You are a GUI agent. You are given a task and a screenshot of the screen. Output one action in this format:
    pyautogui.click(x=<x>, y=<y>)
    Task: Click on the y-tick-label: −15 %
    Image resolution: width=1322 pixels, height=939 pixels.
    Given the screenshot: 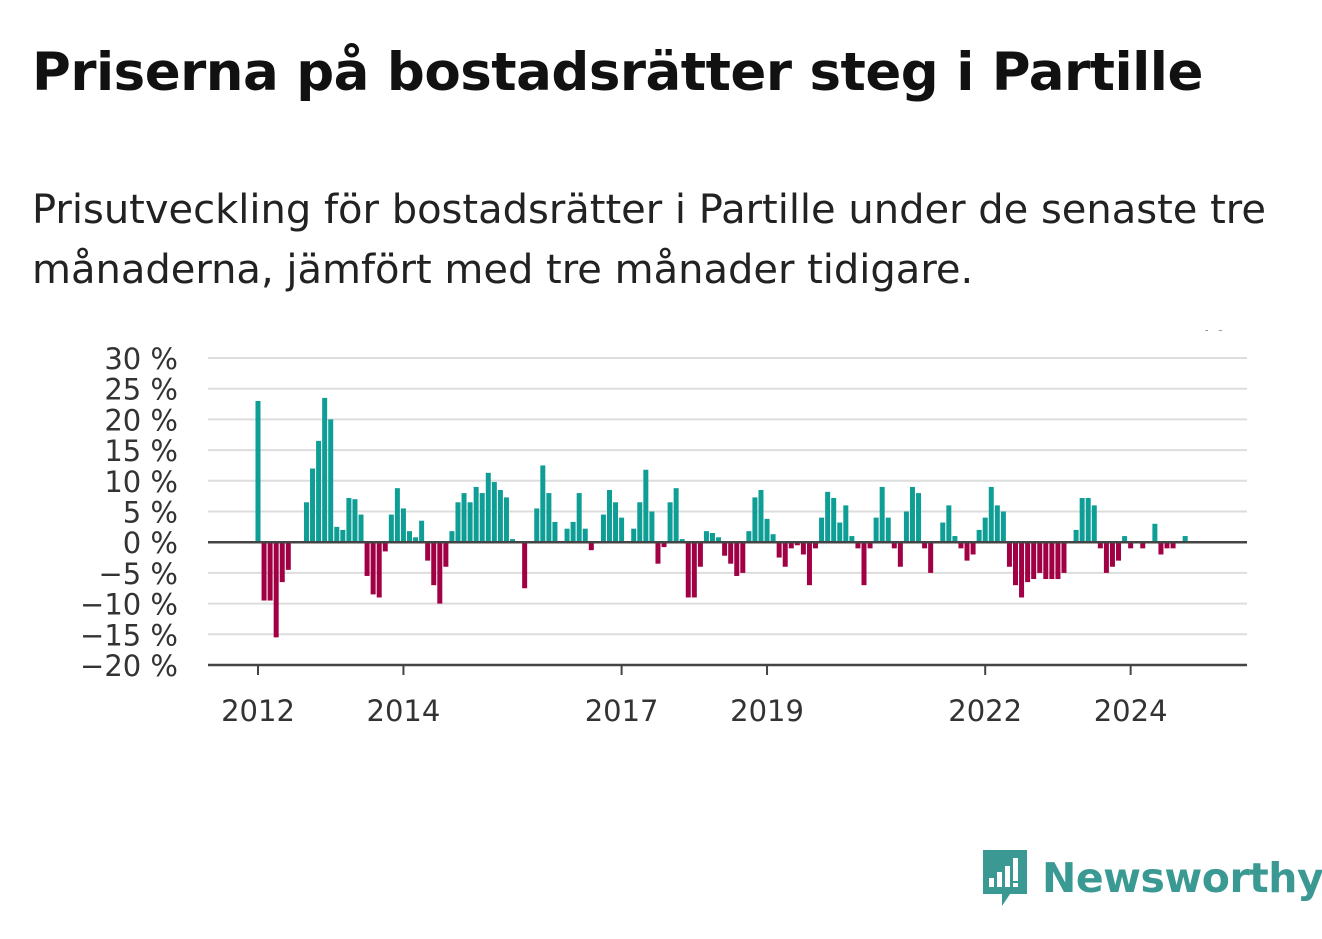 What is the action you would take?
    pyautogui.click(x=129, y=635)
    